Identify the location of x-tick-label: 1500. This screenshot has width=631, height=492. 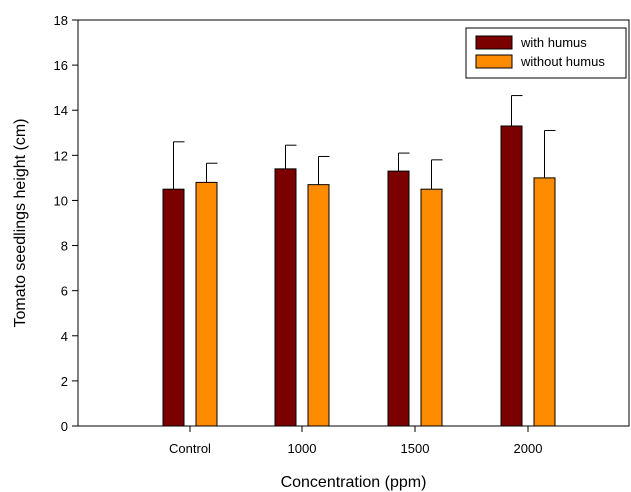
(415, 448).